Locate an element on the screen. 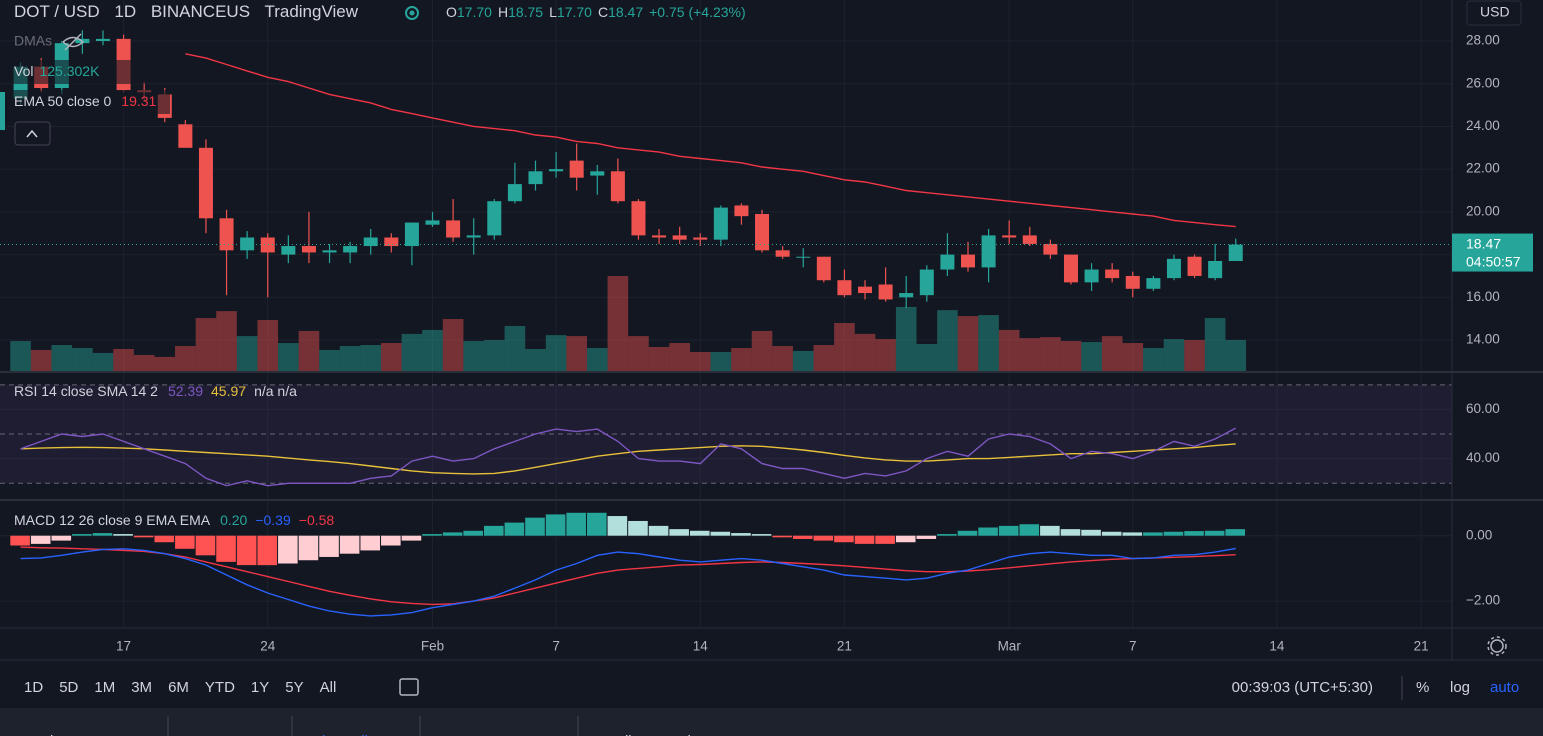  selection-marker is located at coordinates (2, 111).